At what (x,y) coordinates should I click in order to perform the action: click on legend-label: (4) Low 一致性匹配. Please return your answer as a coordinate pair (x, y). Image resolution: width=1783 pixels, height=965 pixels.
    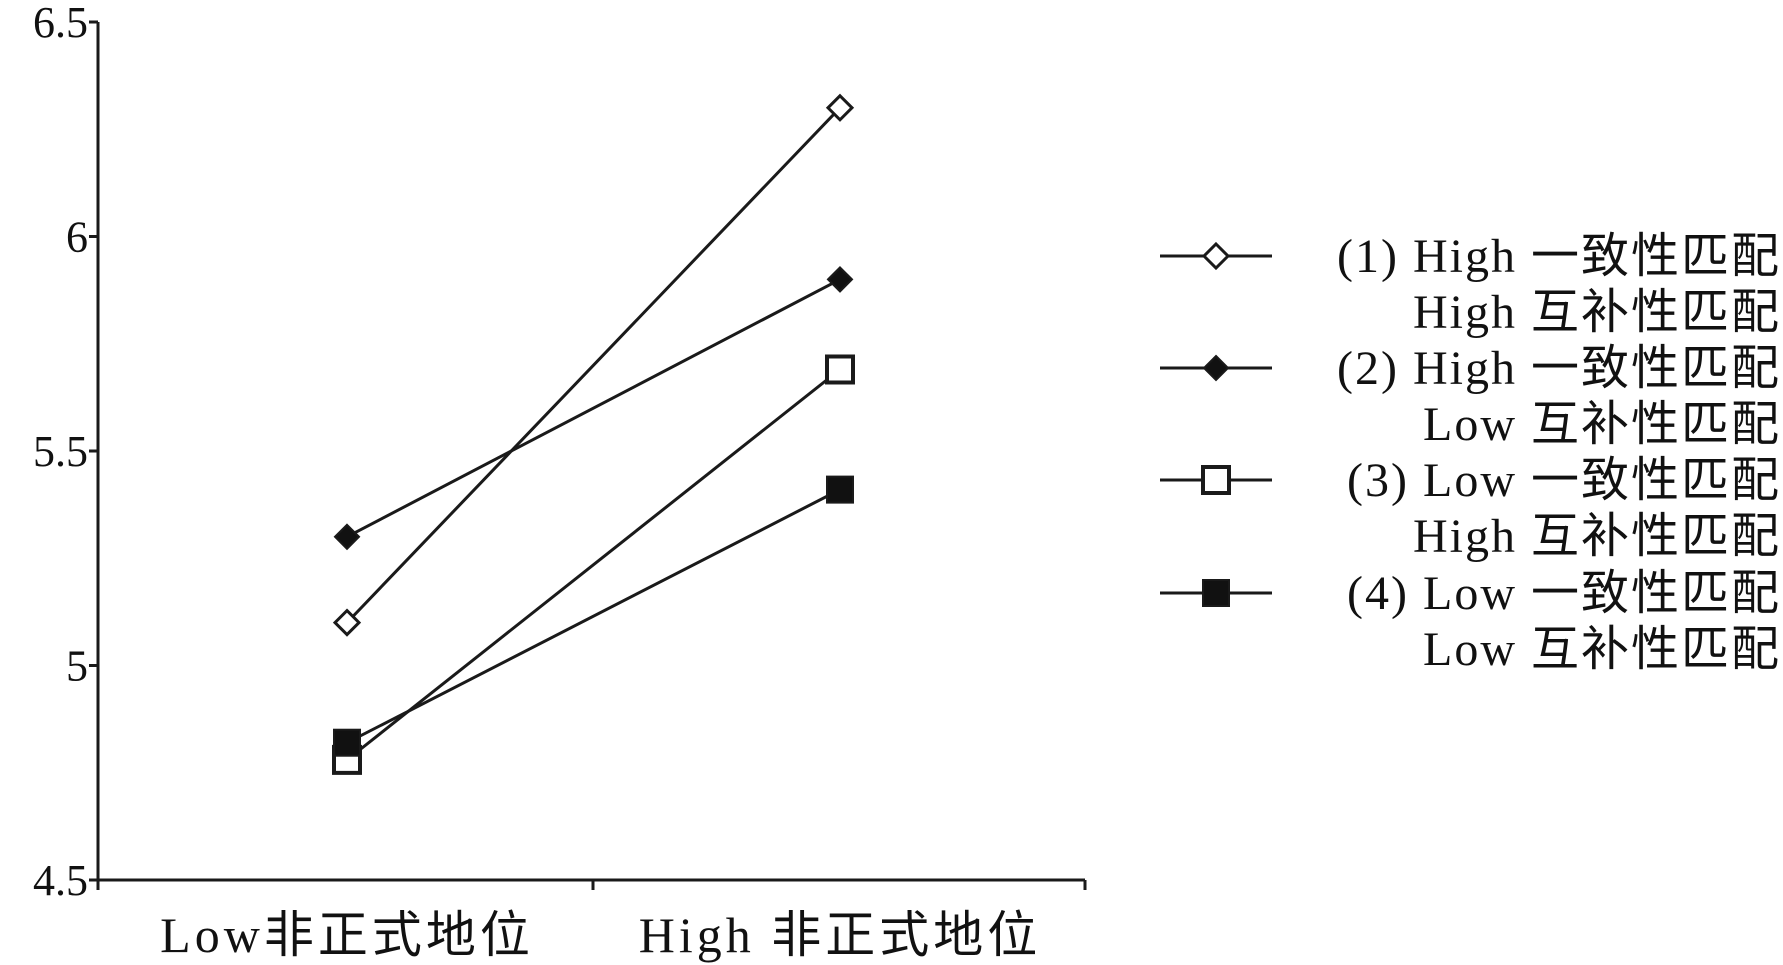
    Looking at the image, I should click on (1564, 593).